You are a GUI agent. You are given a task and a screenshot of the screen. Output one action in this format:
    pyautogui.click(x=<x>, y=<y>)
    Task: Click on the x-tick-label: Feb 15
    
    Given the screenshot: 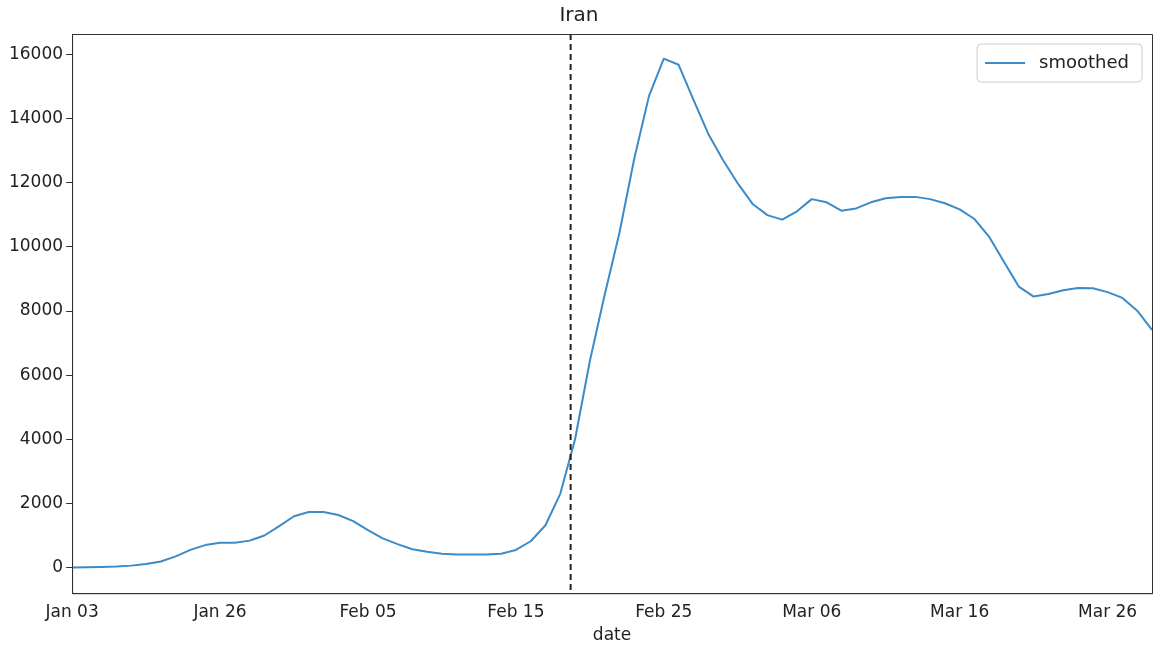 What is the action you would take?
    pyautogui.click(x=516, y=610)
    